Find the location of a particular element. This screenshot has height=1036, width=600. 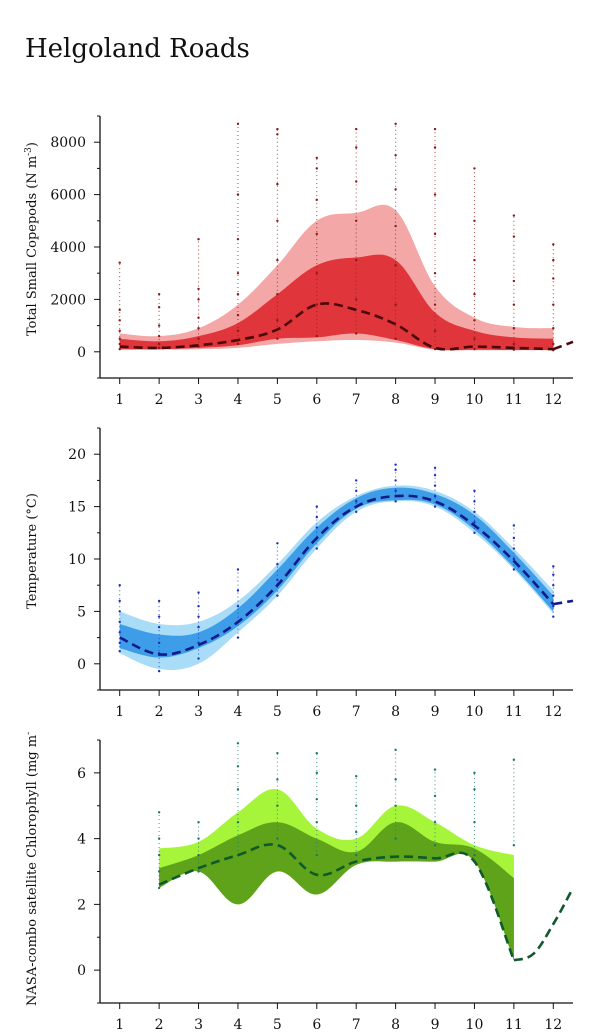

copepods-y-tick-label: 0 is located at coordinates (81, 353).